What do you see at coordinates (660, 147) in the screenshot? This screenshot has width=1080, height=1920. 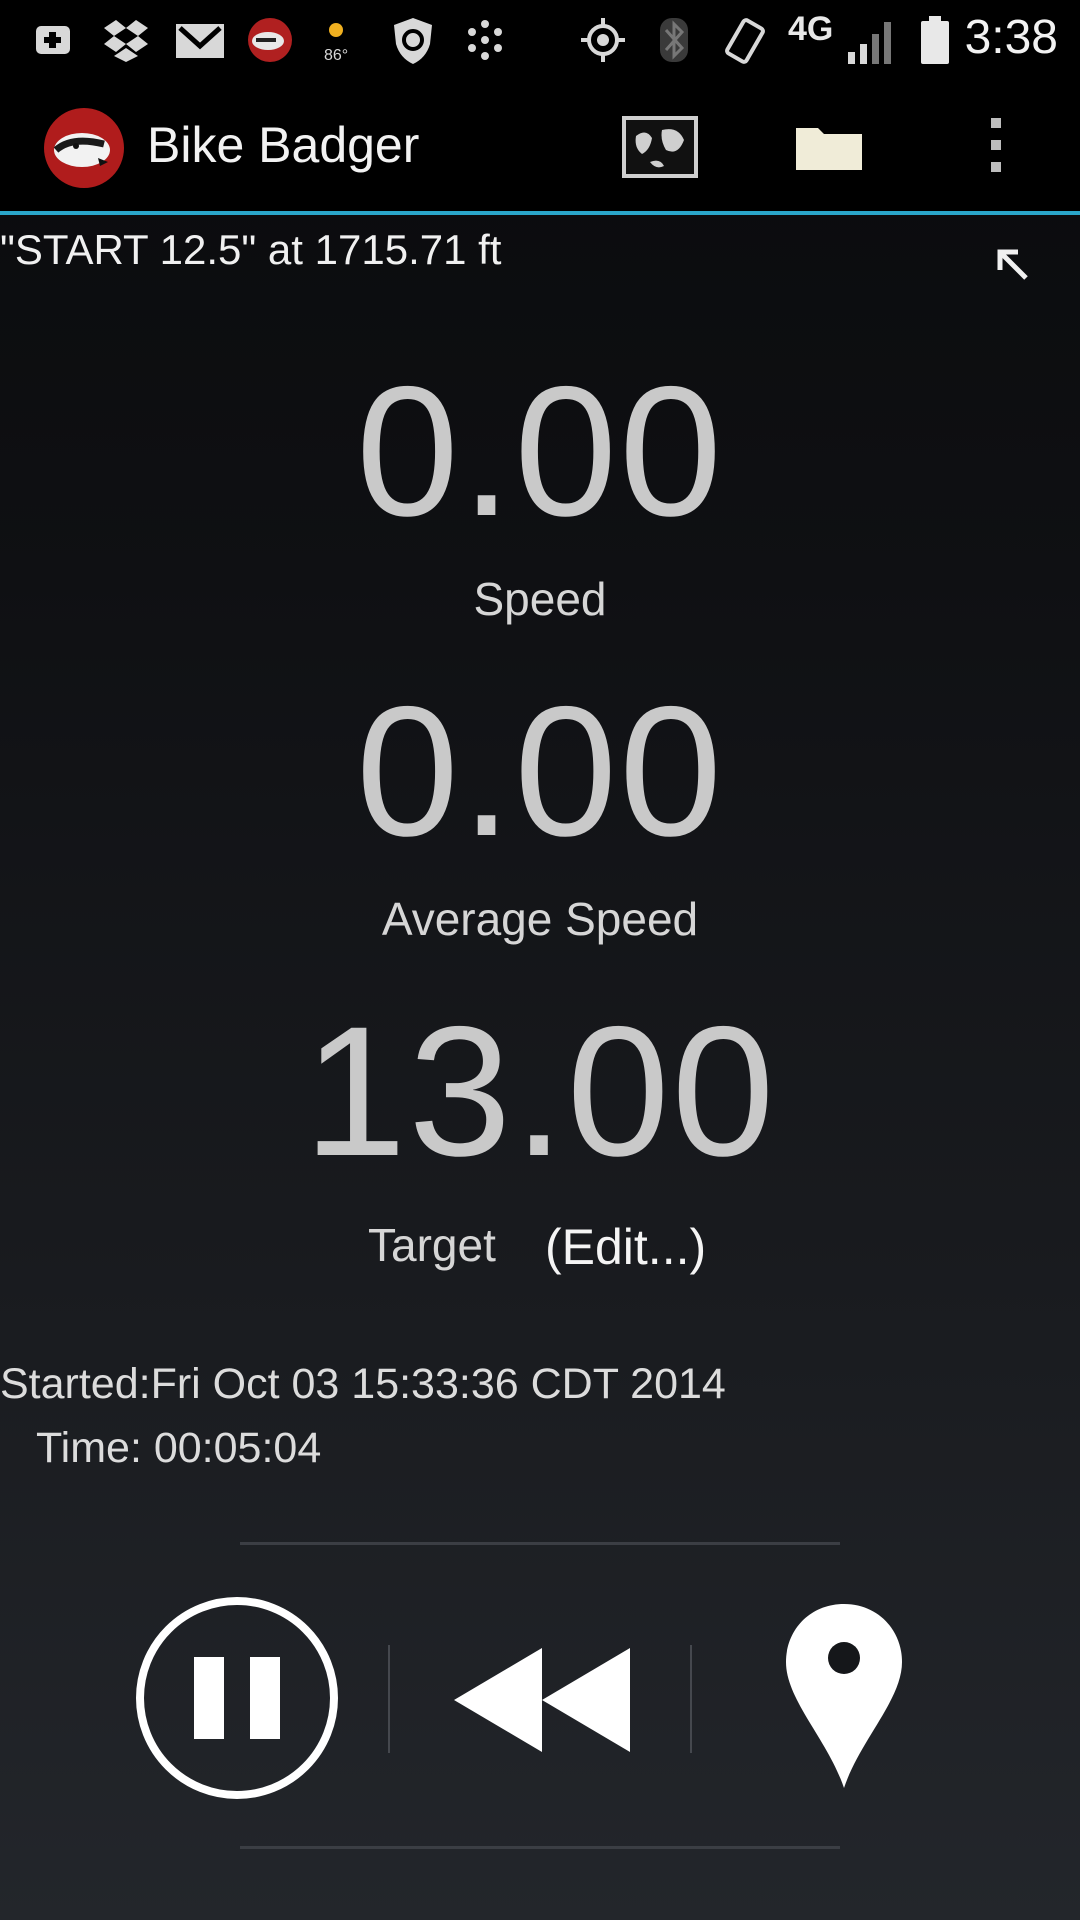 I see `map-icon` at bounding box center [660, 147].